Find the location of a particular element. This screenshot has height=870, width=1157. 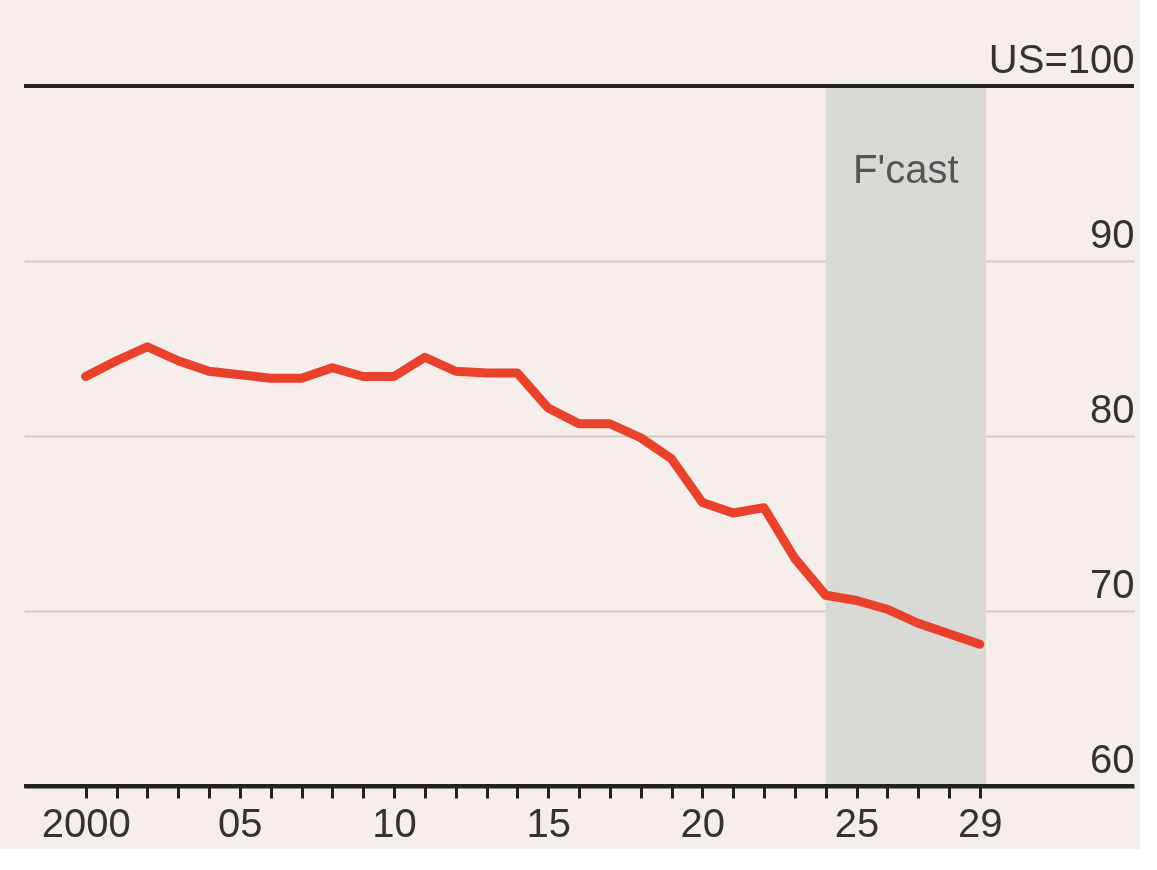

x-tick-label: 20 is located at coordinates (703, 822).